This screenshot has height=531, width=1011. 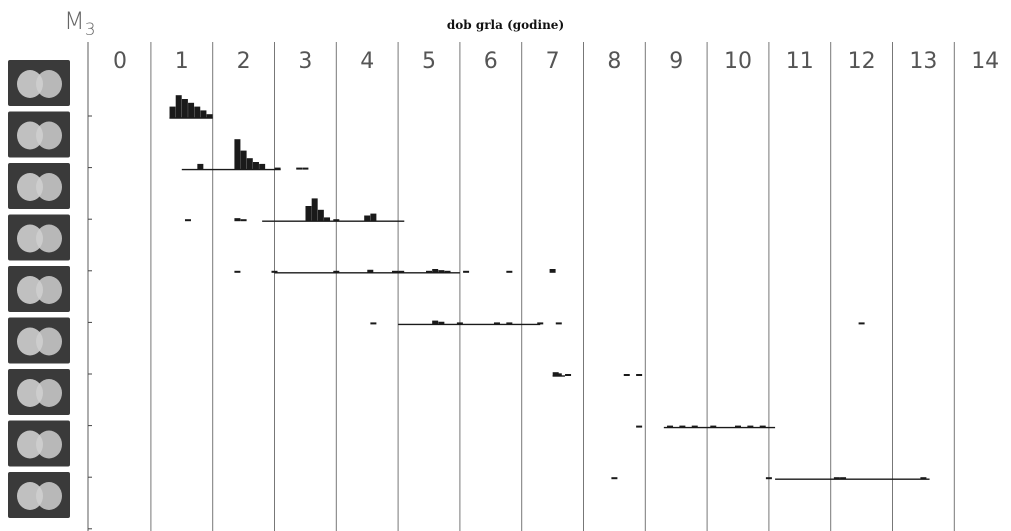 I want to click on chart-title: dob grla (godine), so click(x=505, y=25).